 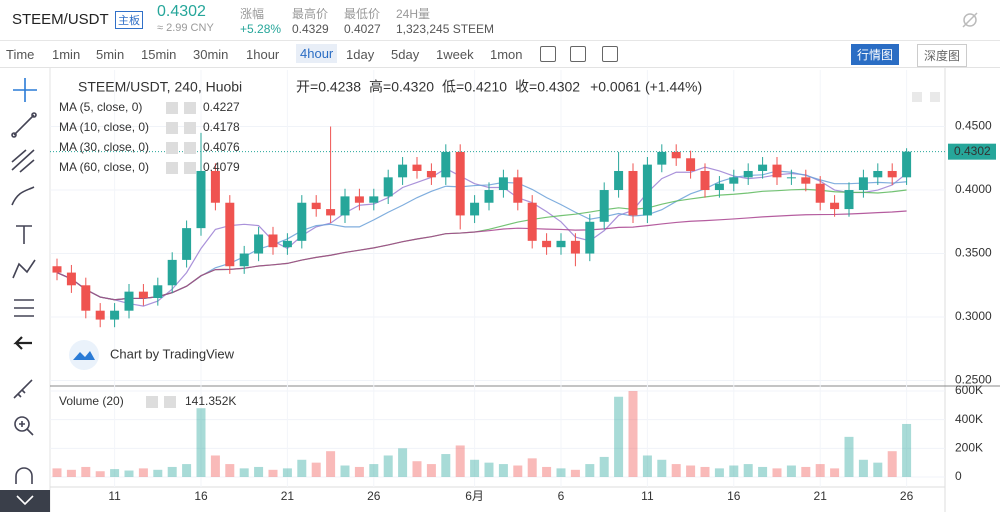 I want to click on interval: Time, so click(x=20, y=54).